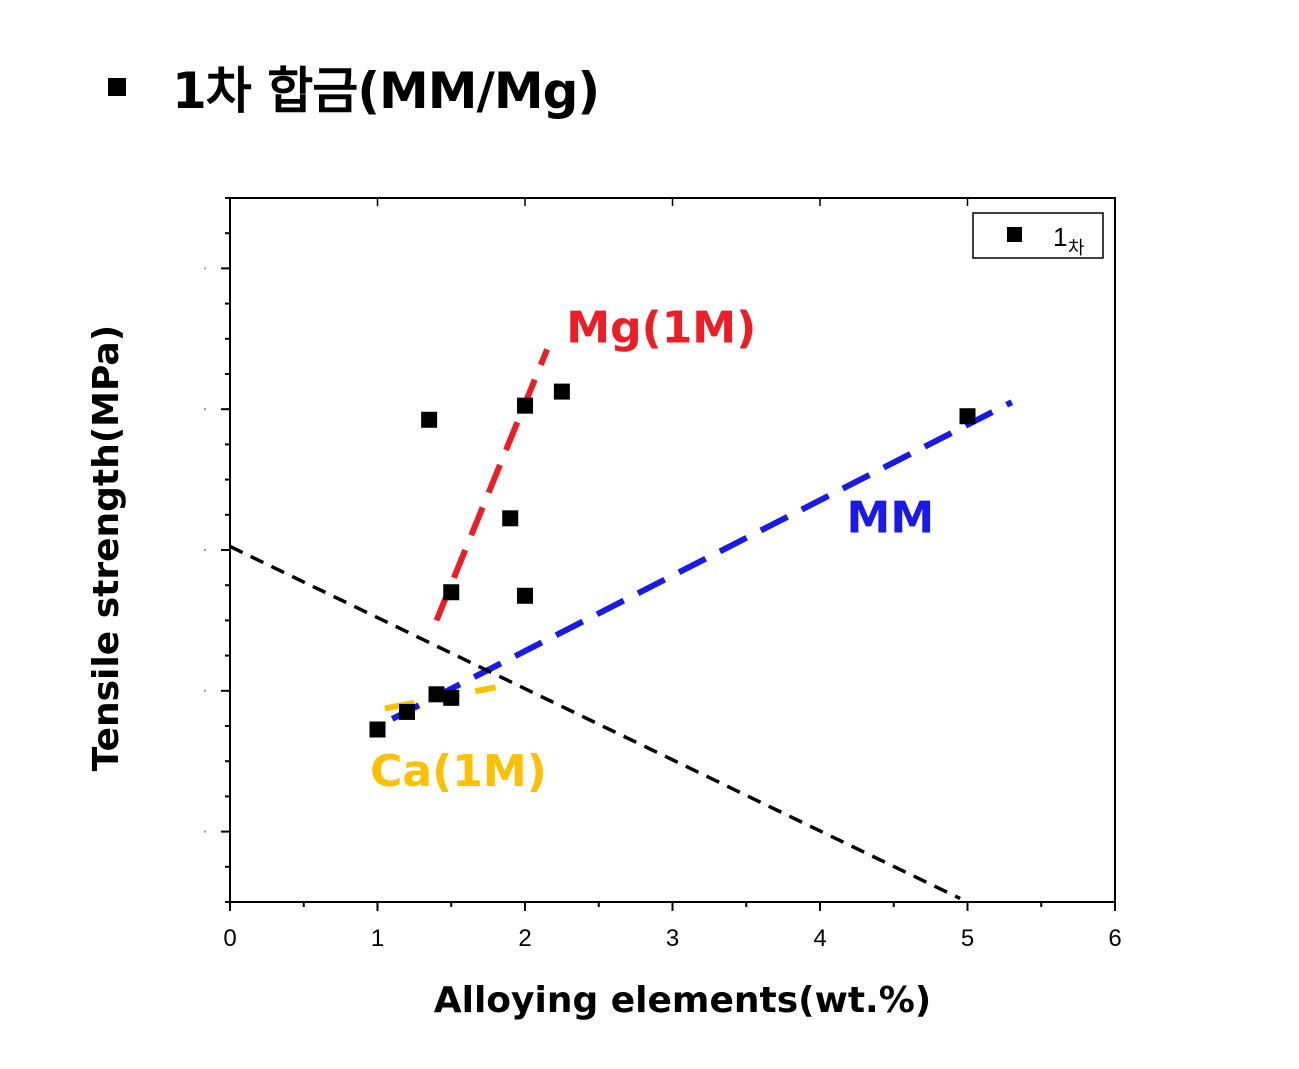 The height and width of the screenshot is (1069, 1299). Describe the element at coordinates (702, 560) in the screenshot. I see `trend-line-mm` at that location.